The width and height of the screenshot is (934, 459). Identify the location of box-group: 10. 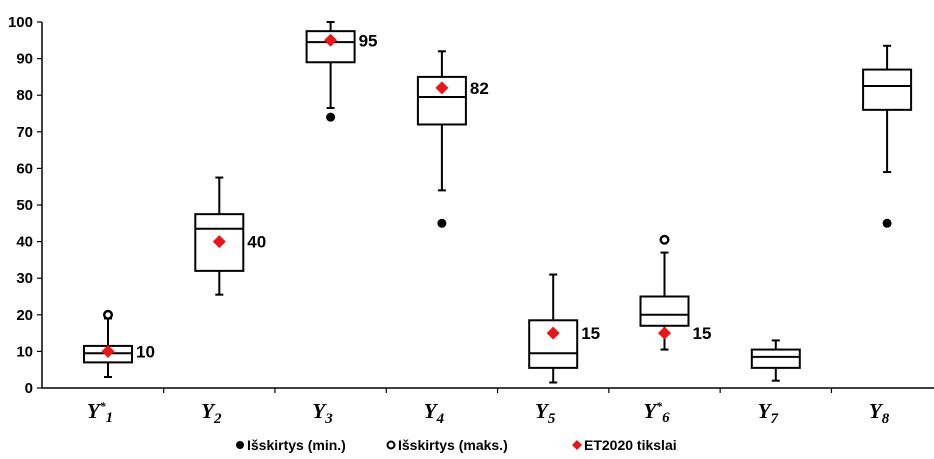
(119, 344).